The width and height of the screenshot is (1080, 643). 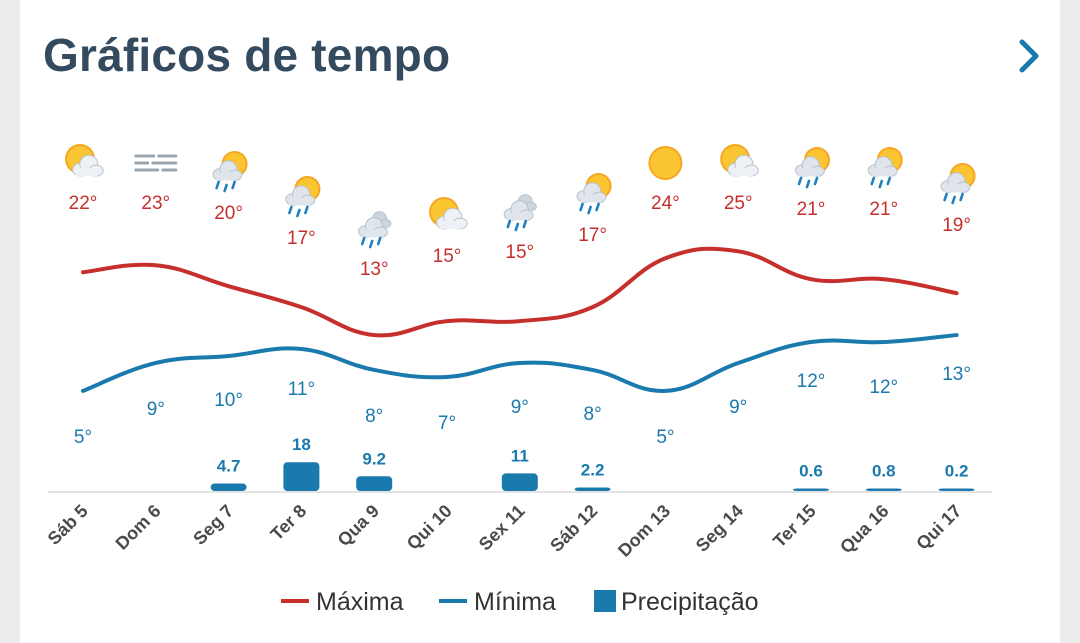 What do you see at coordinates (573, 528) in the screenshot?
I see `x-tick-label: Sáb 12` at bounding box center [573, 528].